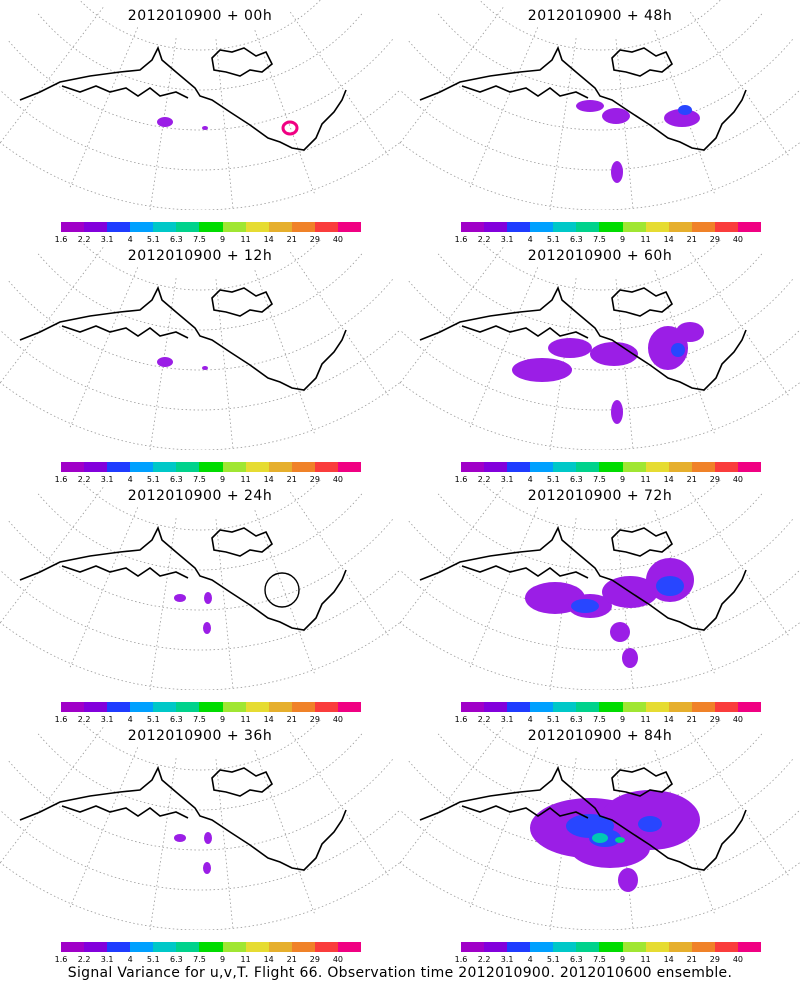 This screenshot has width=800, height=1000. I want to click on observation-marker, so click(290, 128).